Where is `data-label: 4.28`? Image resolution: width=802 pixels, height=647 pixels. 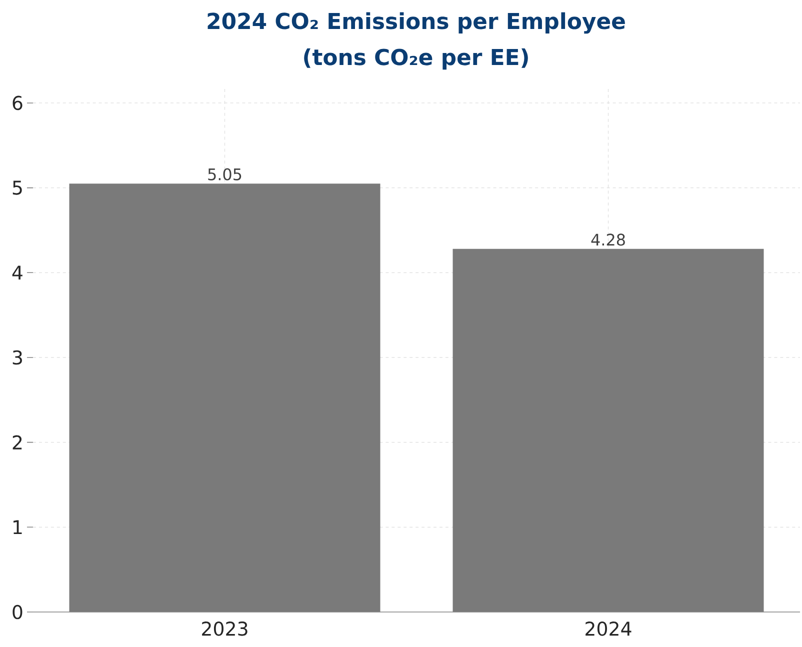 data-label: 4.28 is located at coordinates (608, 240).